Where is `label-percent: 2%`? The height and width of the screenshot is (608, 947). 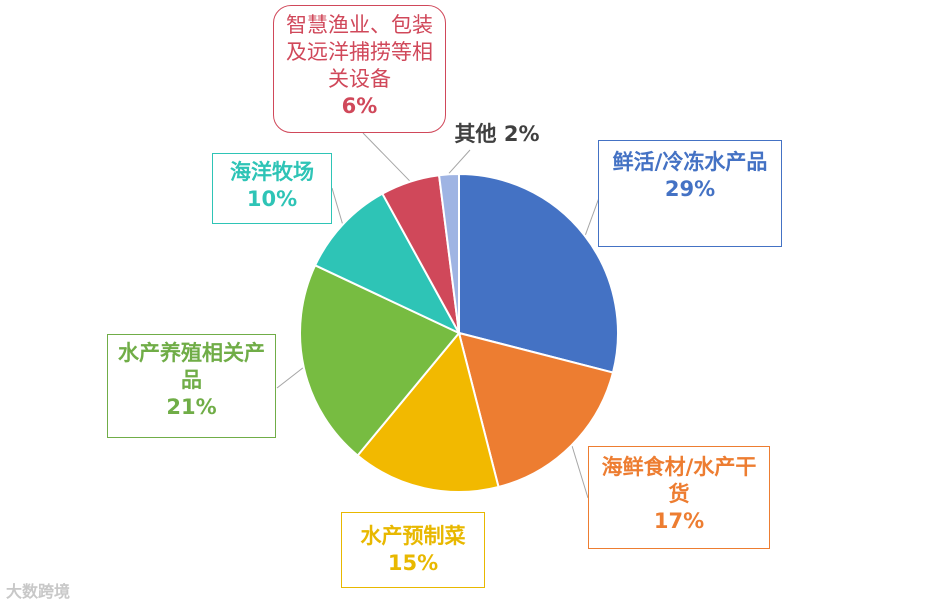
label-percent: 2% is located at coordinates (521, 134).